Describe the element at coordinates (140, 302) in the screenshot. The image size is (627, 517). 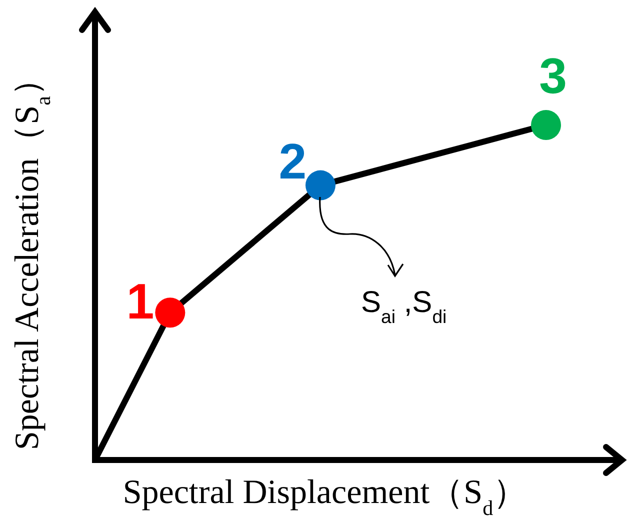
I see `series-label: 1` at that location.